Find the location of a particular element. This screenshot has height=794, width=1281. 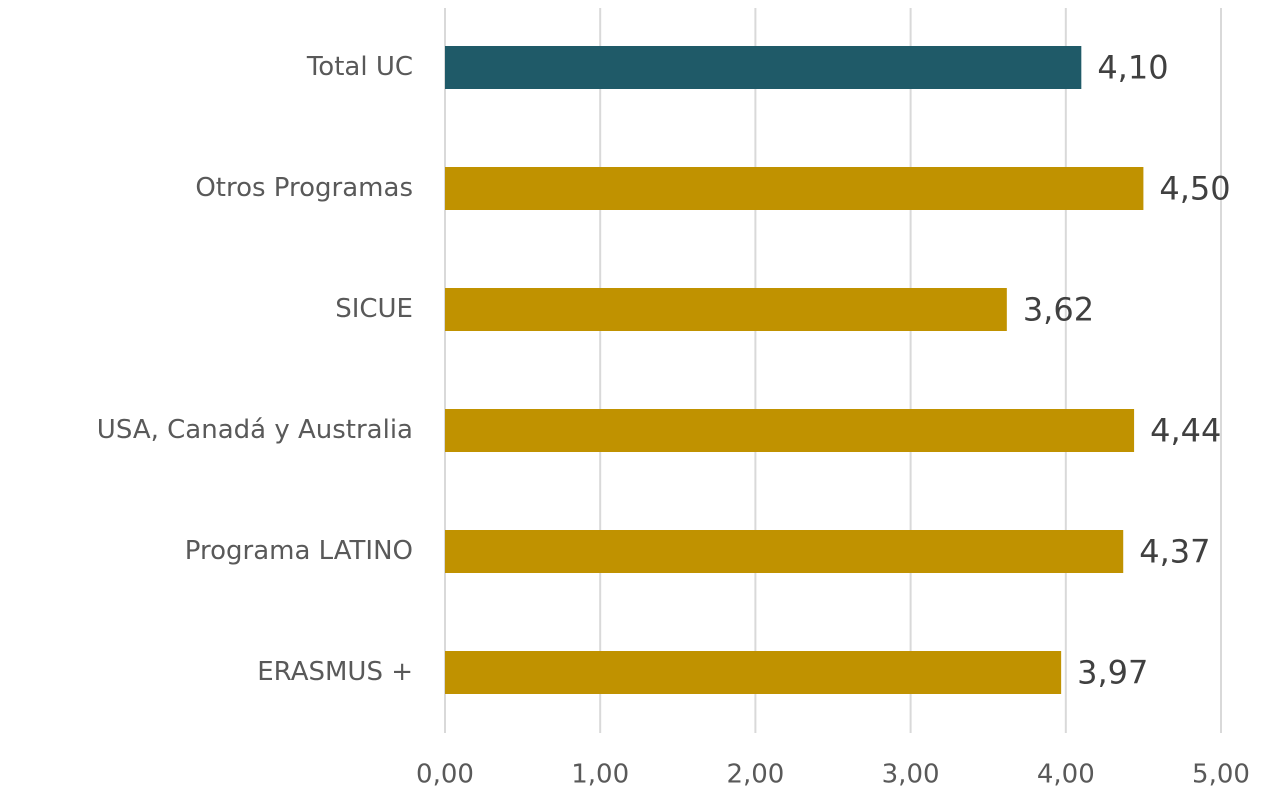

y-tick-label: Otros Programas is located at coordinates (304, 188).